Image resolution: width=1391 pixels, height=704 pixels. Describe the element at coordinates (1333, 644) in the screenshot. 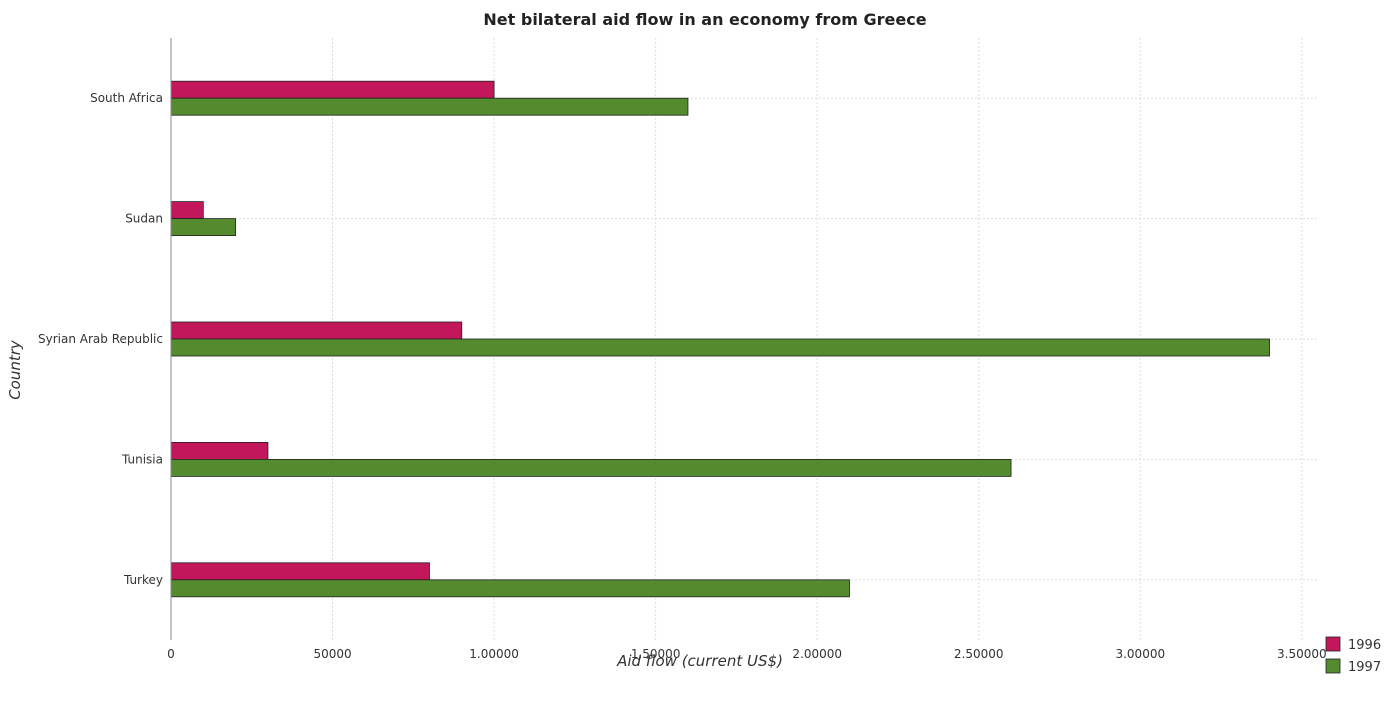

I see `legend-swatch-1996` at that location.